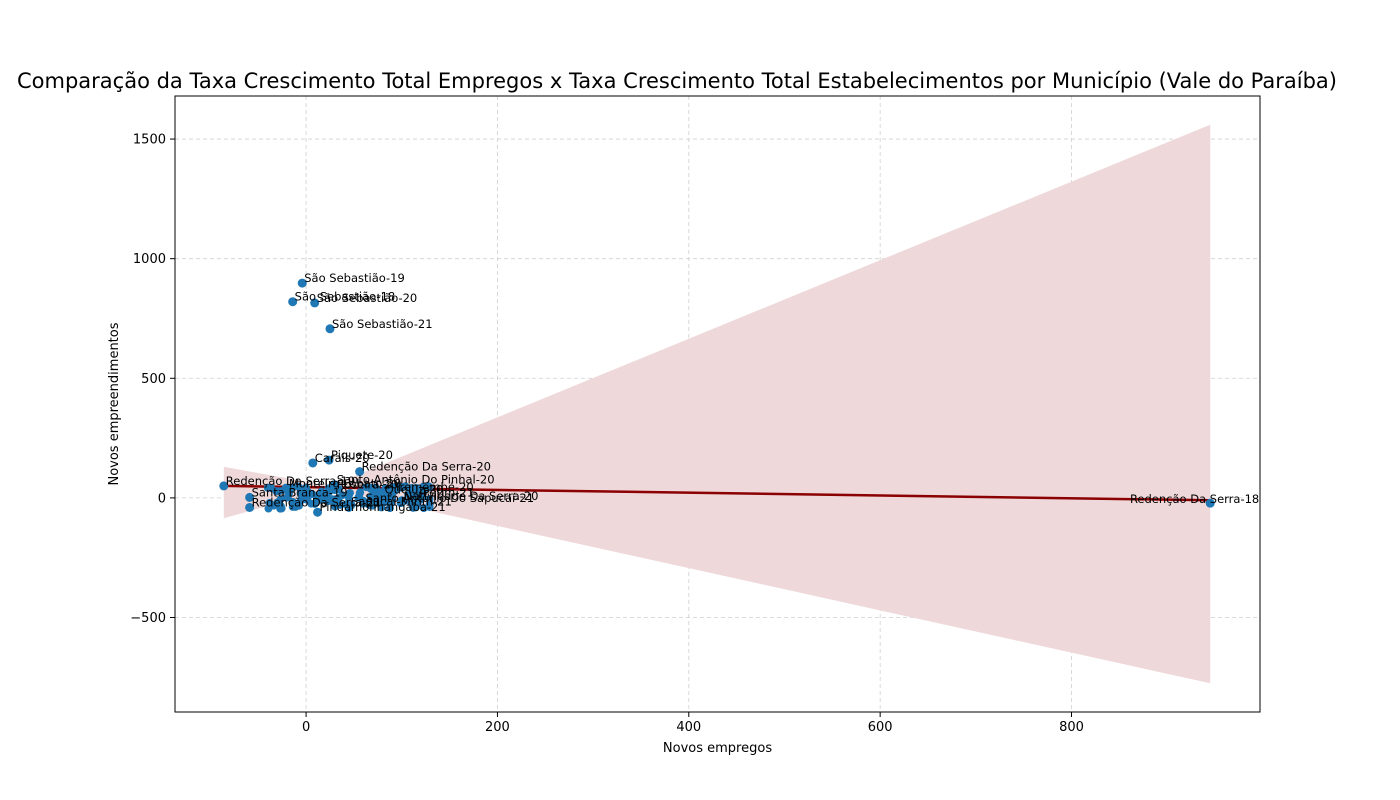 The image size is (1400, 800). What do you see at coordinates (426, 467) in the screenshot?
I see `point-label: Redenção Da Serra-20` at bounding box center [426, 467].